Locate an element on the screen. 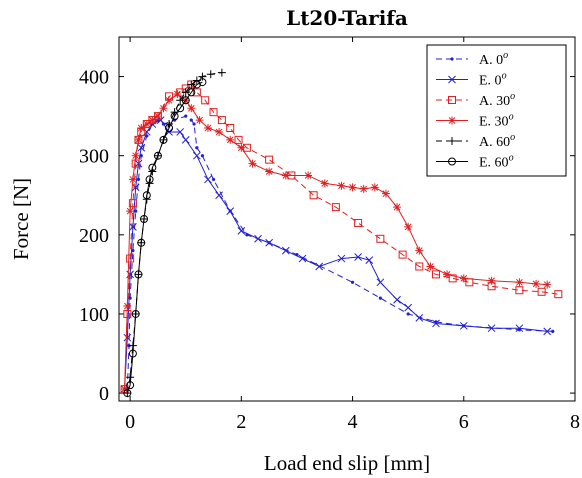  legend-label-text: A. 0 is located at coordinates (491, 60).